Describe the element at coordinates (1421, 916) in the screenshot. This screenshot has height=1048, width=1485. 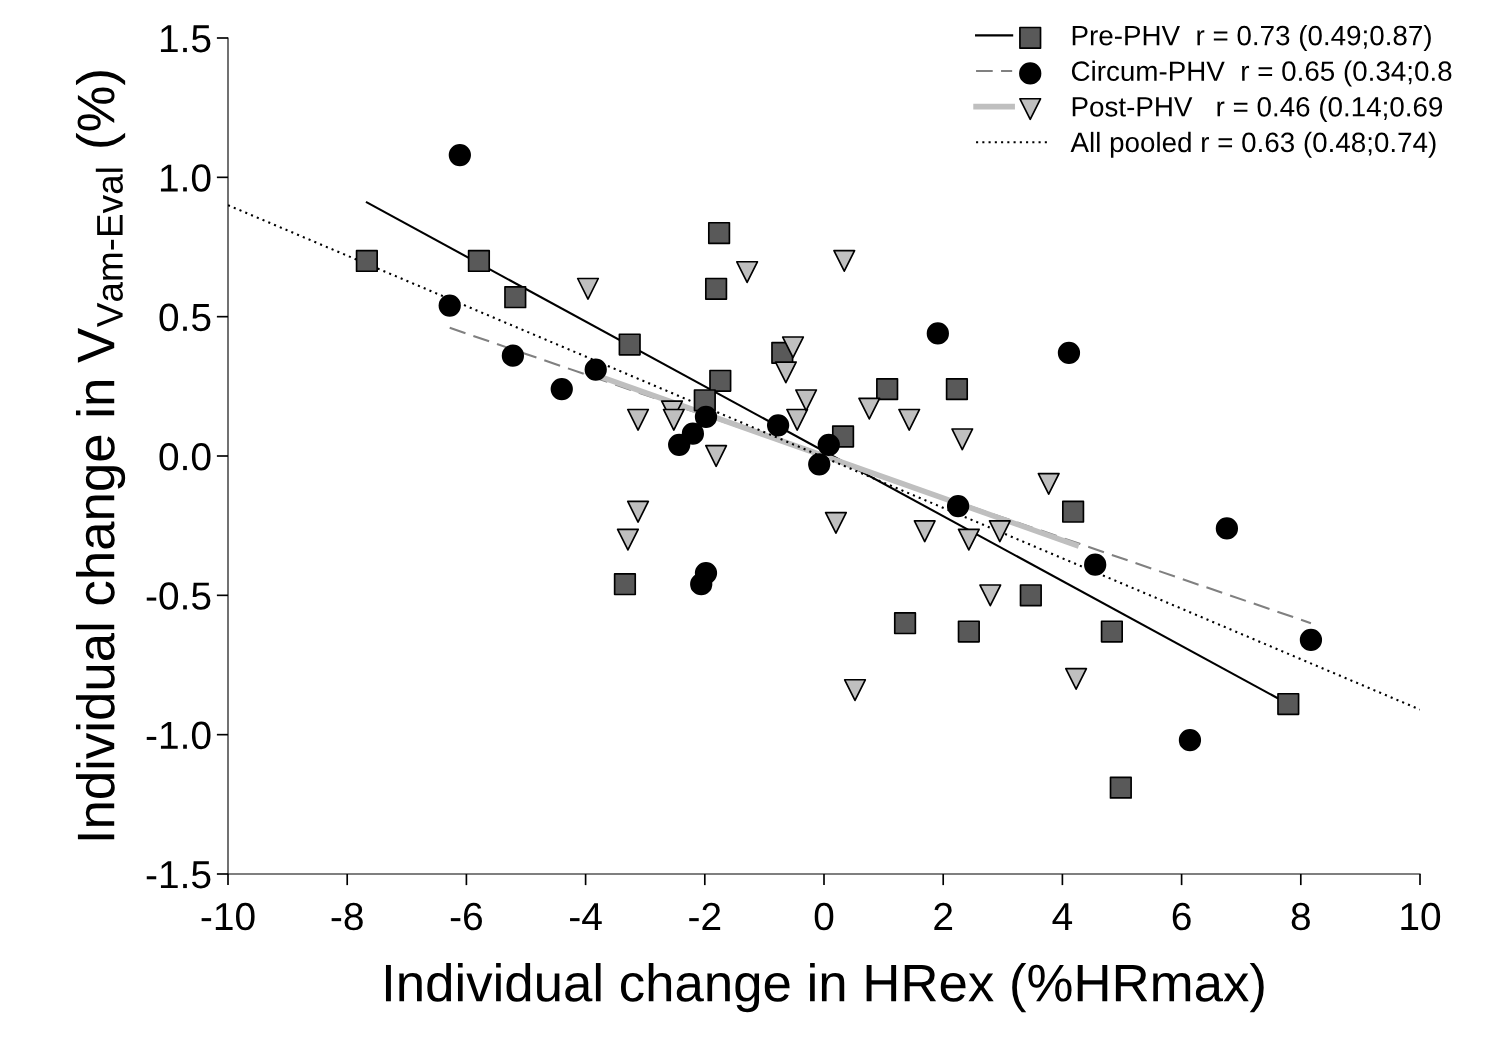
I see `x-tick-label: 10` at that location.